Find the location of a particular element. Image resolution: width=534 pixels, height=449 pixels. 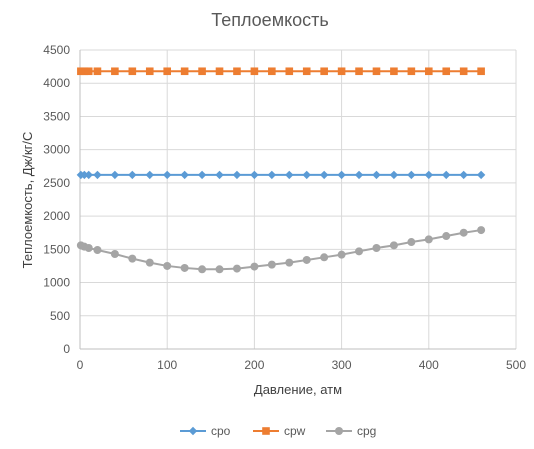

legend-label-cpg: cpg is located at coordinates (366, 431).